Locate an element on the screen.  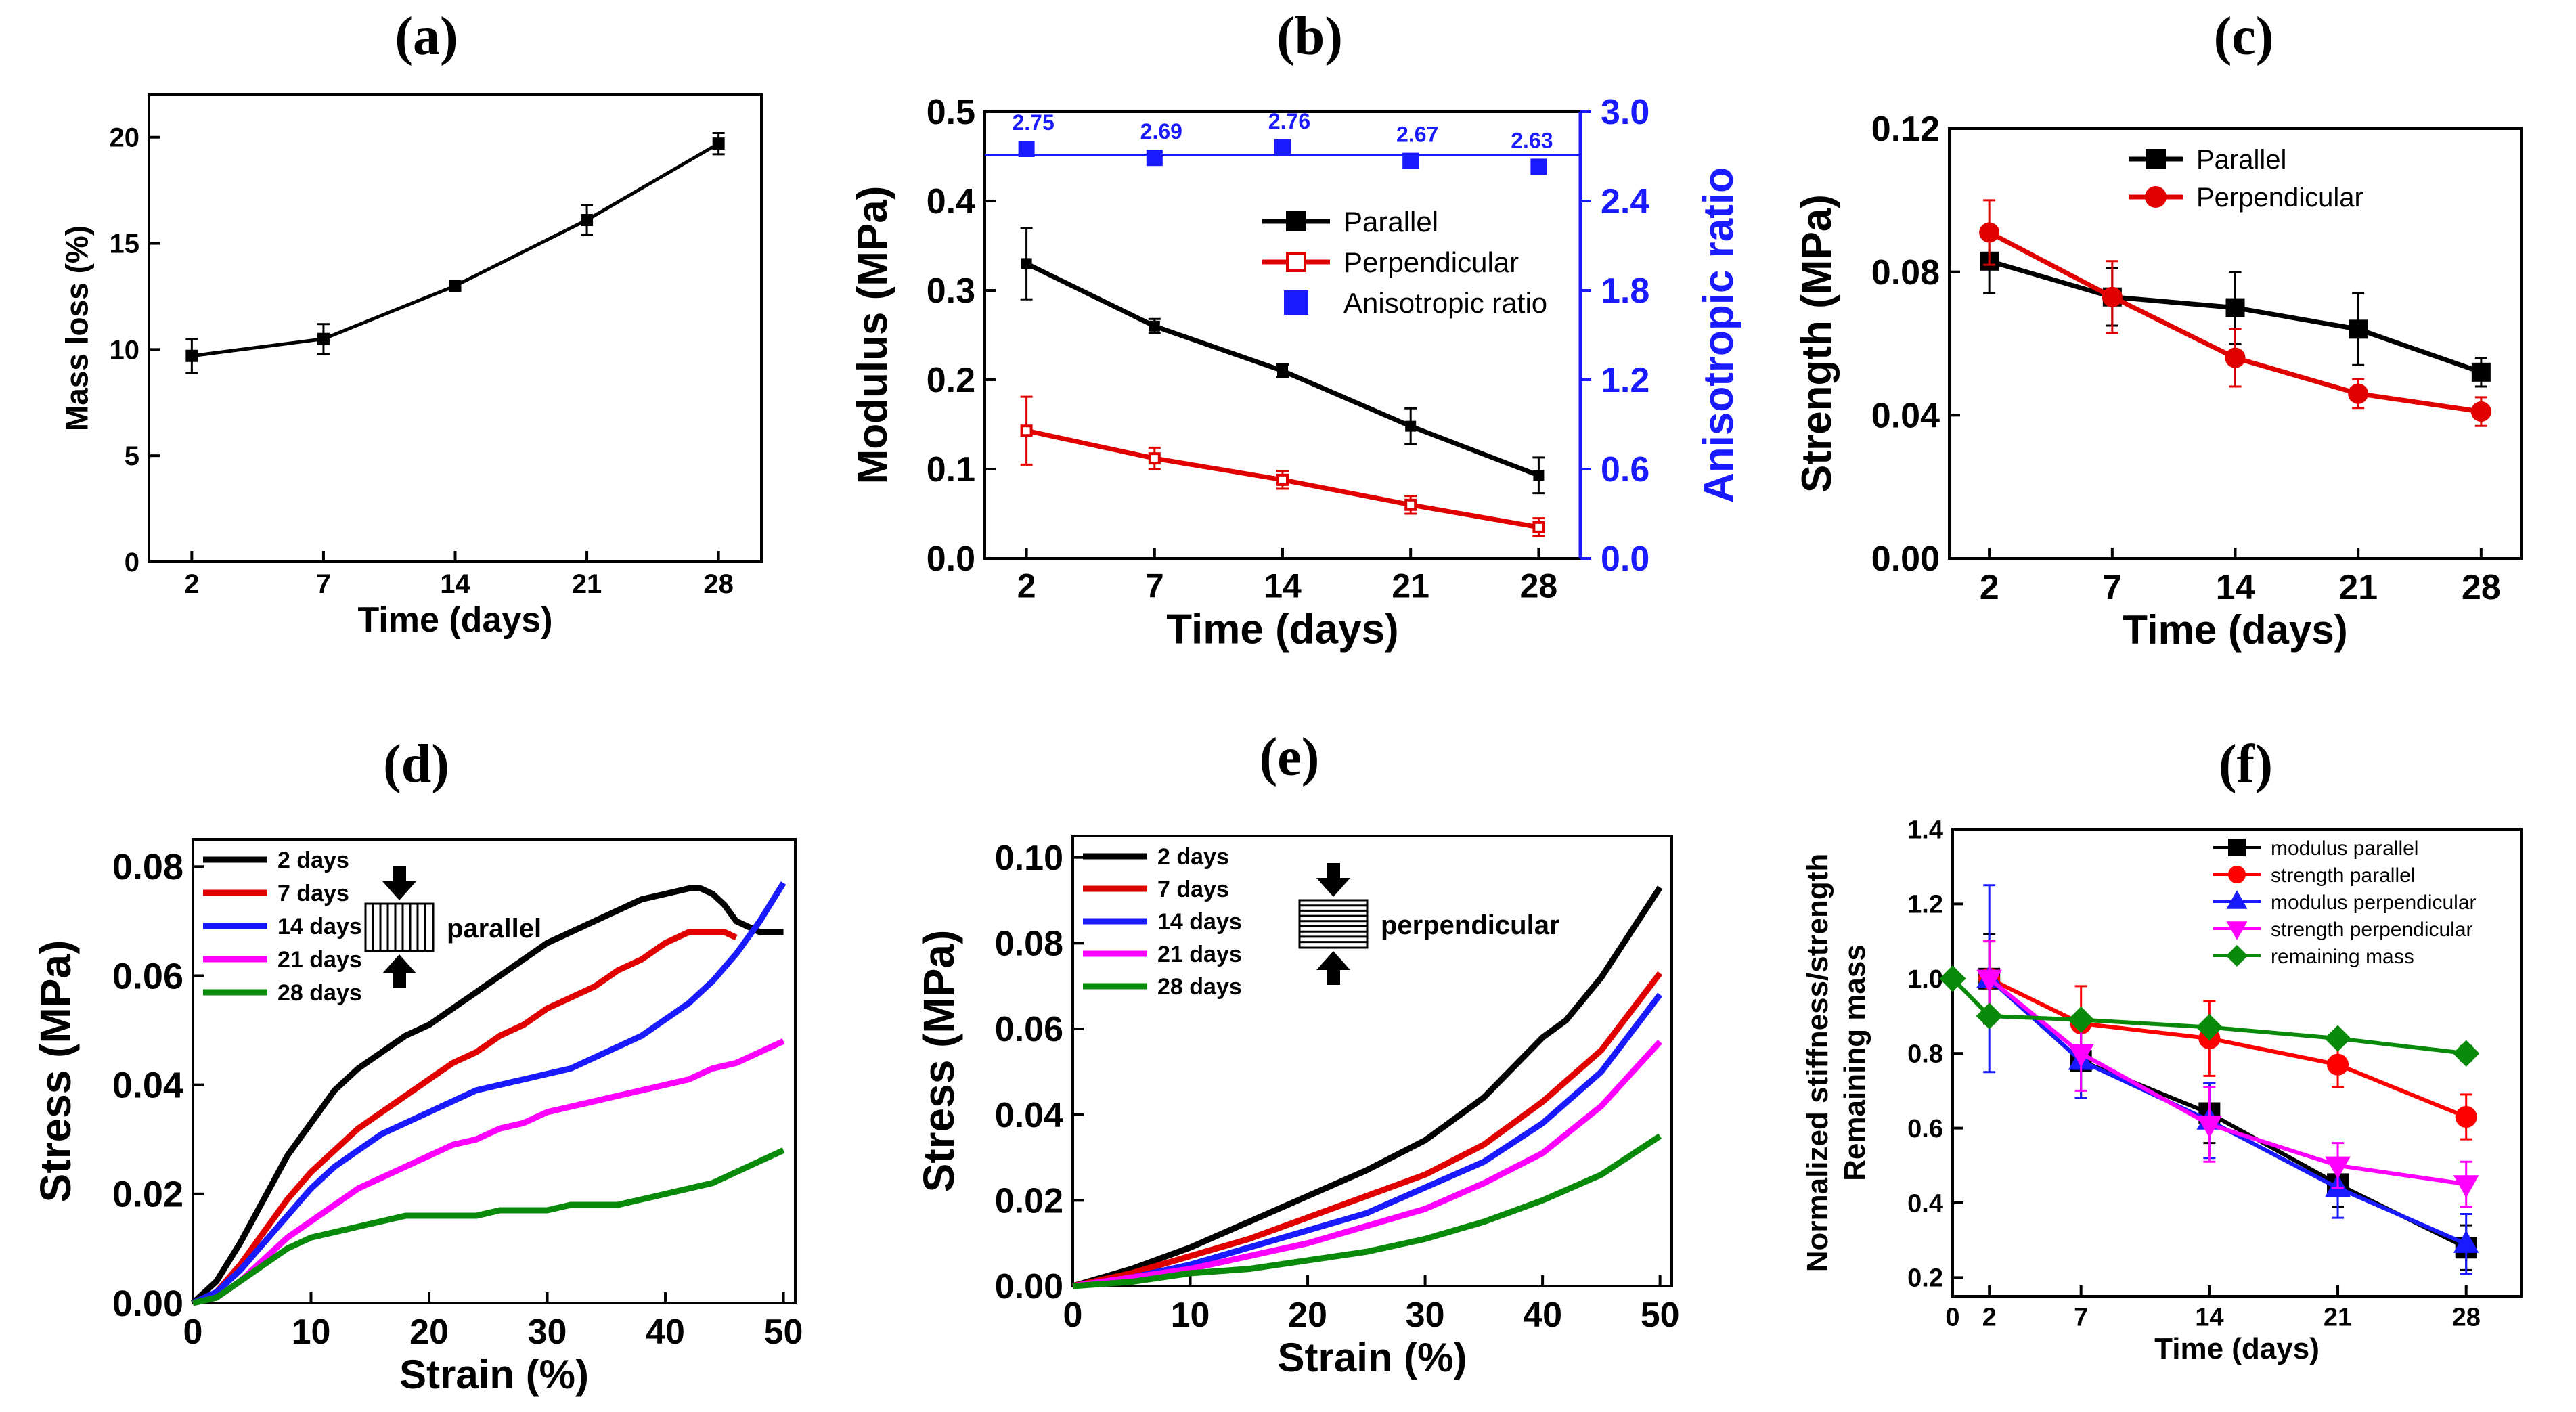
y-tick-label: 0.04 is located at coordinates (1029, 1116).